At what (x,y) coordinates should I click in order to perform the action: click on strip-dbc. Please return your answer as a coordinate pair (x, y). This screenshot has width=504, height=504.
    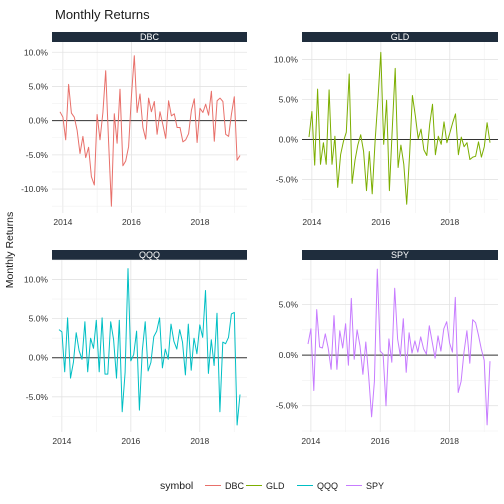
    Looking at the image, I should click on (149, 37).